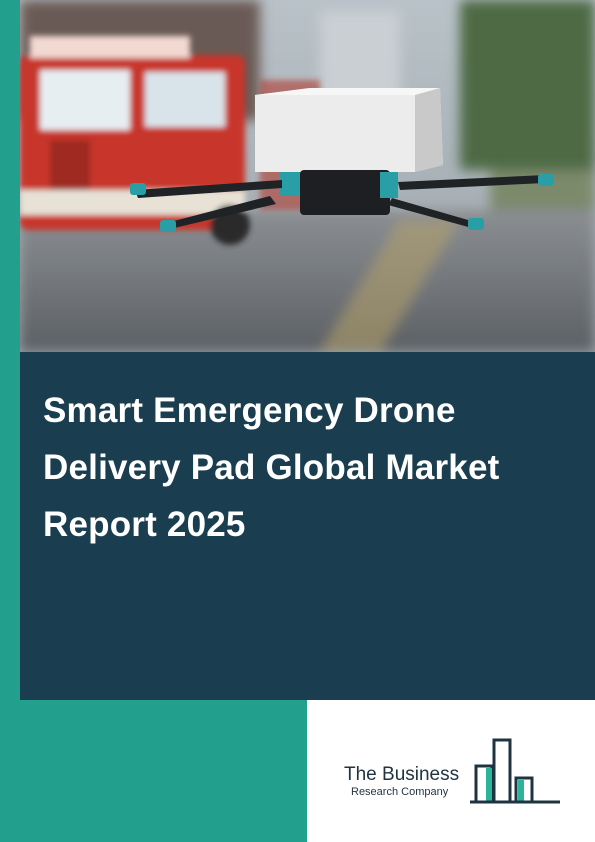  Describe the element at coordinates (342, 160) in the screenshot. I see `drone-icon` at that location.